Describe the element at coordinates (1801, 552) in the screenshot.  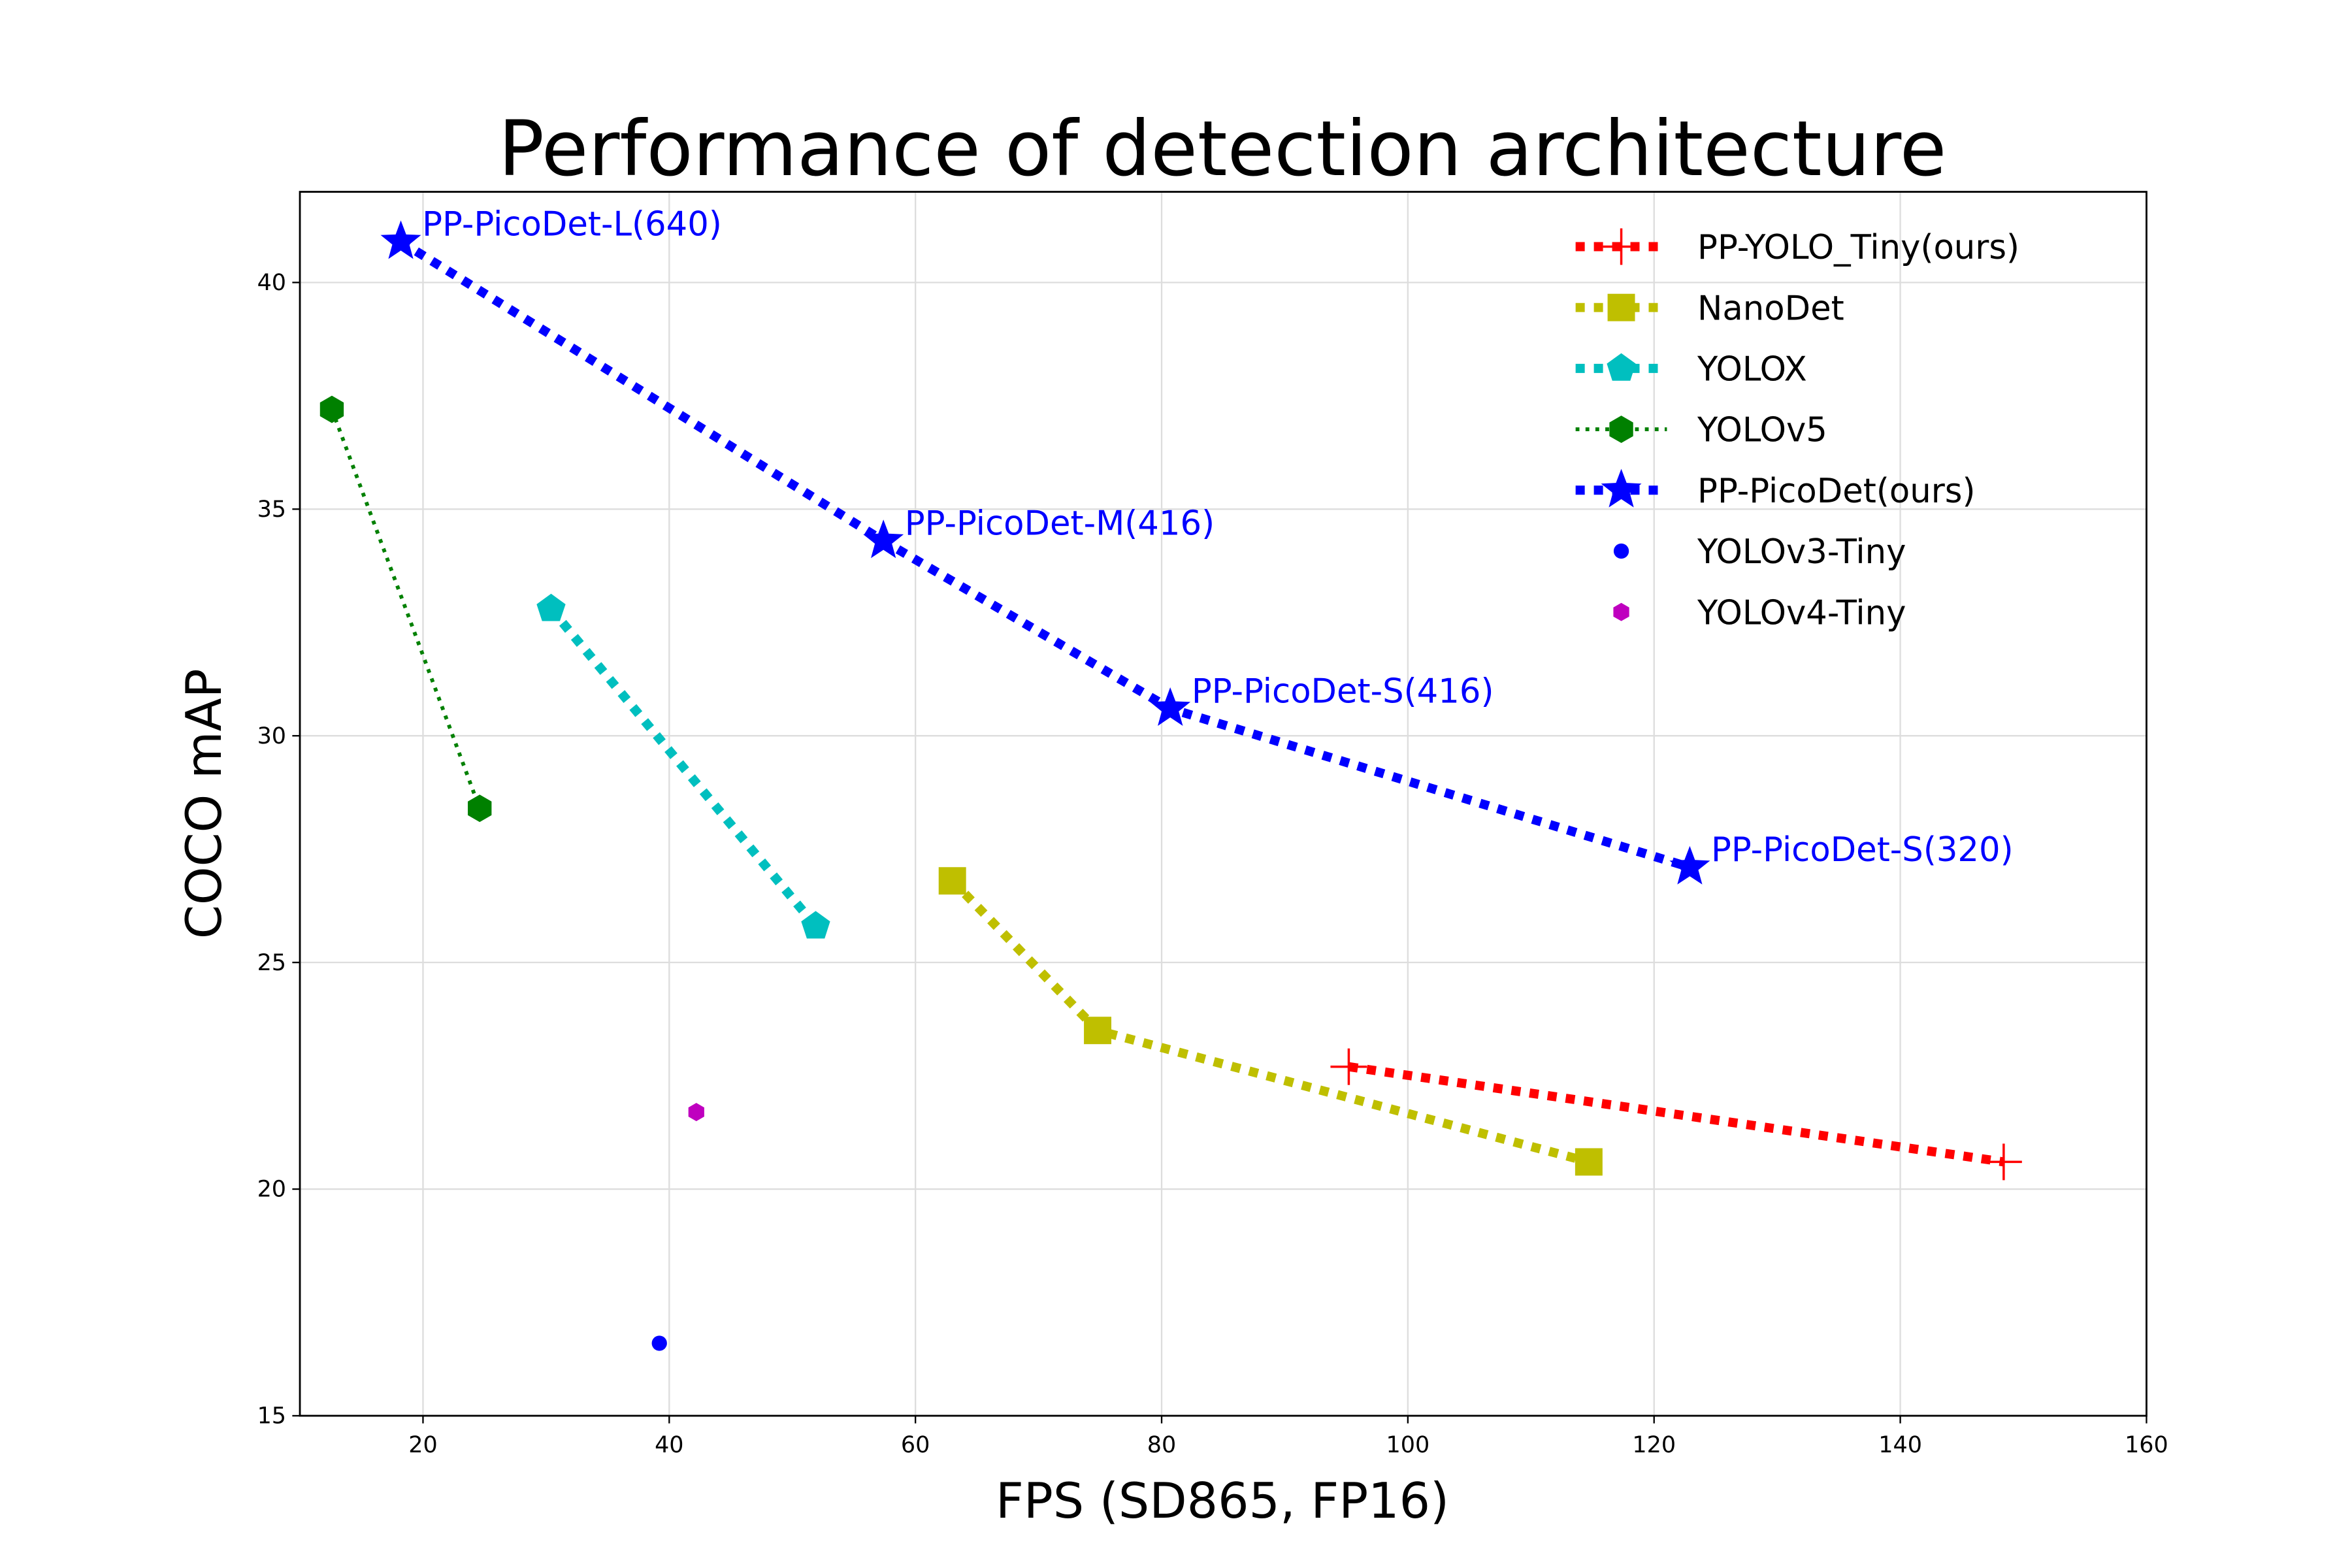
I see `legend-label: YOLOv3-Tiny` at that location.